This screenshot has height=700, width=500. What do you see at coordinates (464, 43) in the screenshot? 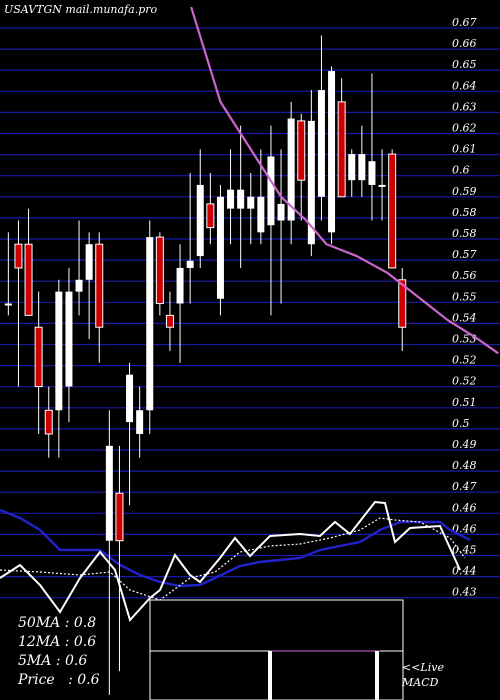
I see `y-tick-label: 0.66` at bounding box center [464, 43].